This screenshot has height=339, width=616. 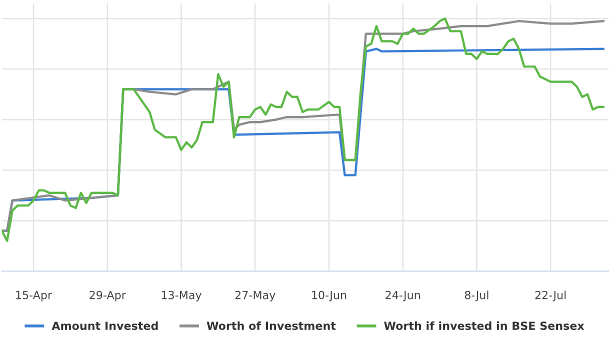 What do you see at coordinates (329, 296) in the screenshot?
I see `x-tick-label: 10-Jun` at bounding box center [329, 296].